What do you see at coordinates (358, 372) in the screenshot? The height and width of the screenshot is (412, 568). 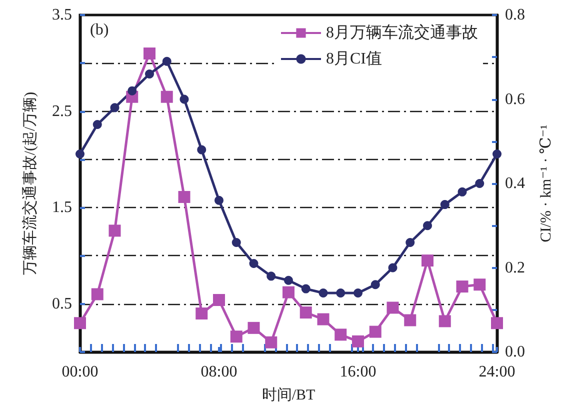 I see `x-tick-label: 16:00` at bounding box center [358, 372].